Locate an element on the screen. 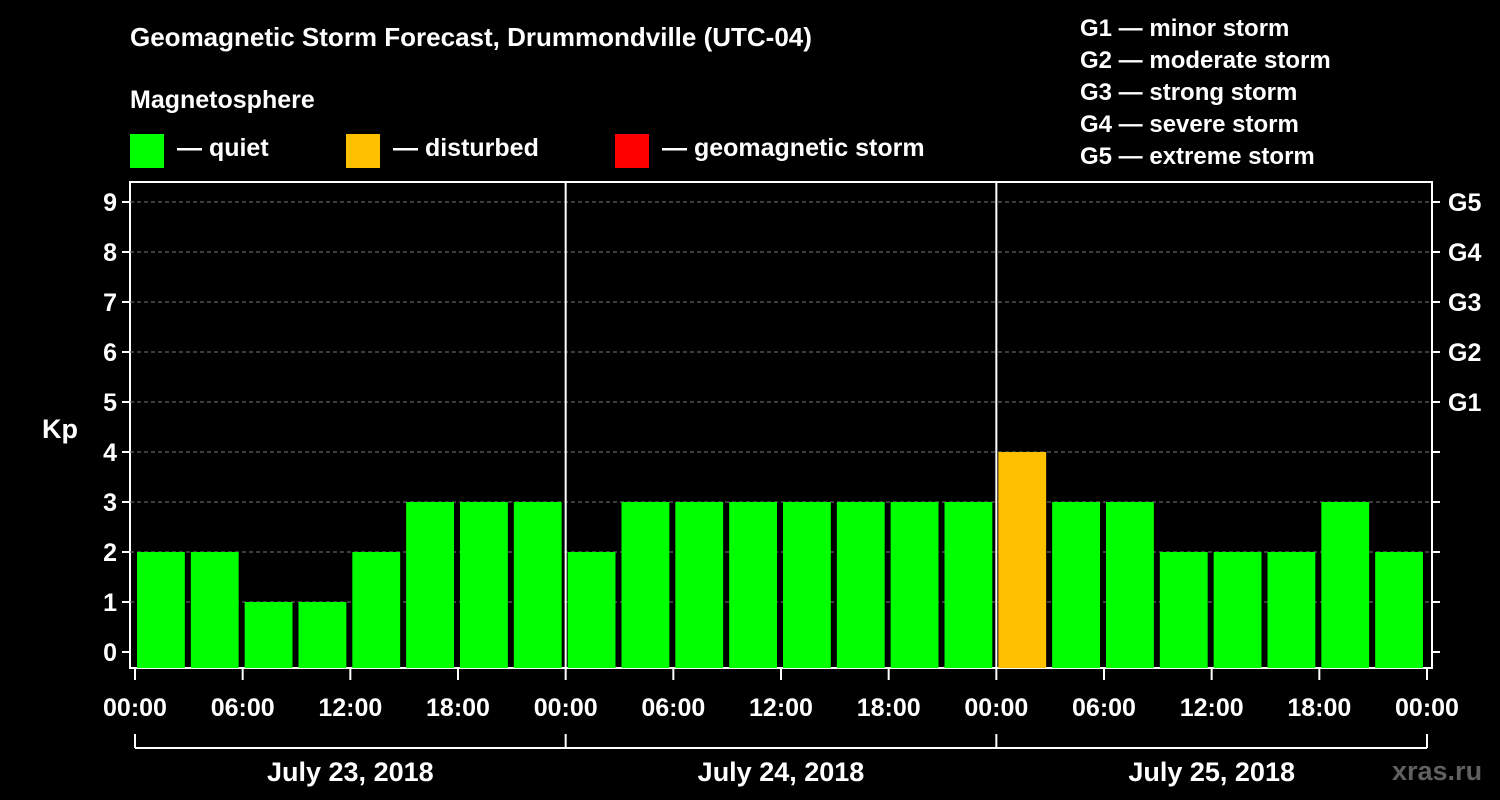 This screenshot has height=800, width=1500. y-tick-label: 3 is located at coordinates (110, 503).